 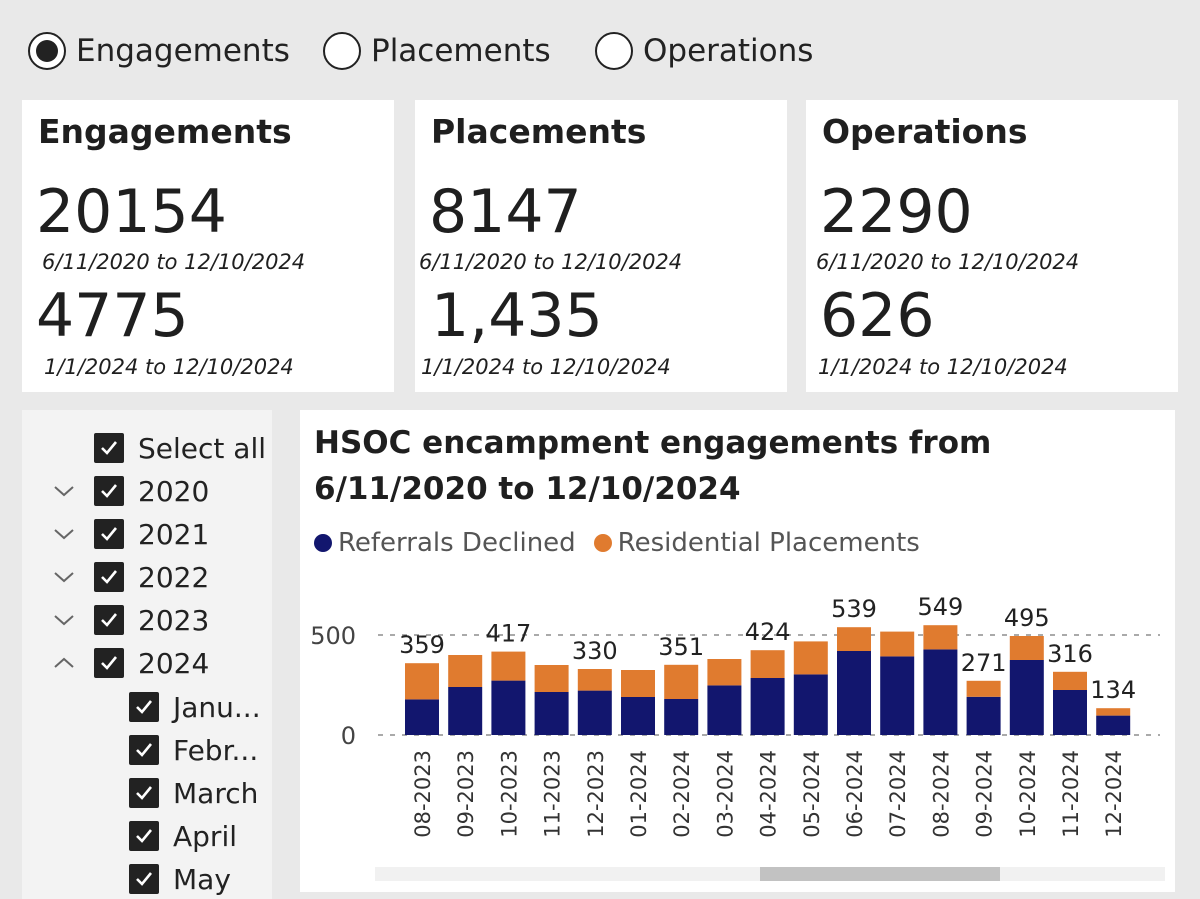 What do you see at coordinates (174, 491) in the screenshot?
I see `slicer-label: 2020` at bounding box center [174, 491].